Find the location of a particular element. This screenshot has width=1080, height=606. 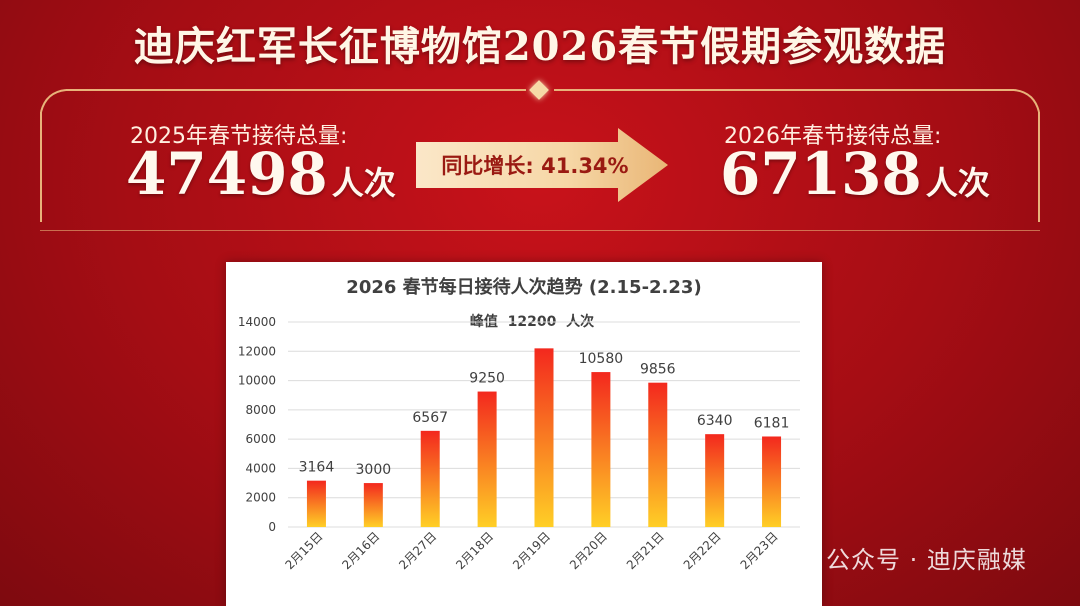

bar-value-label: 9856 is located at coordinates (658, 370).